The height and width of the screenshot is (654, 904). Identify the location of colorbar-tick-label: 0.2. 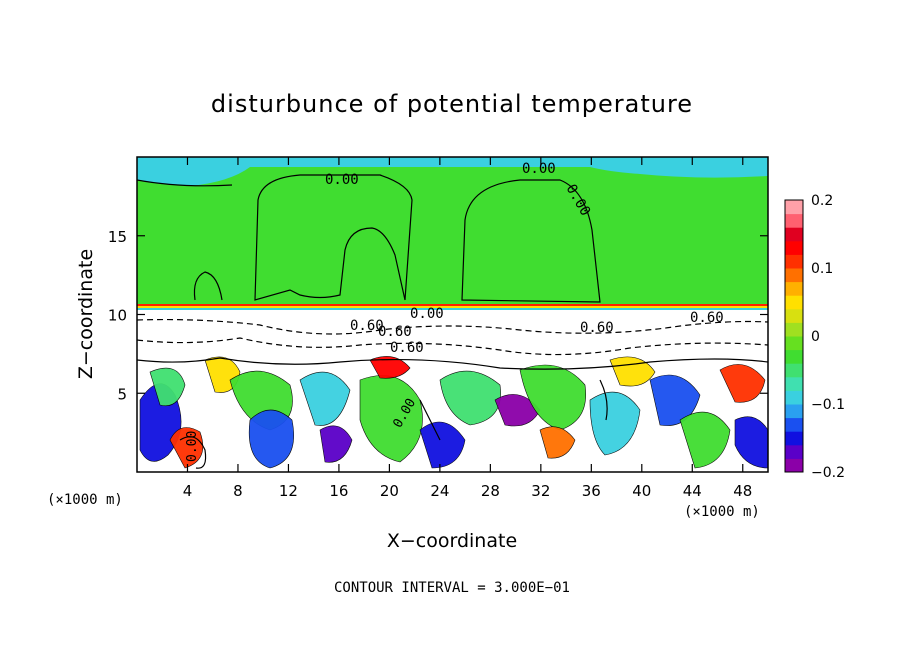
(822, 201).